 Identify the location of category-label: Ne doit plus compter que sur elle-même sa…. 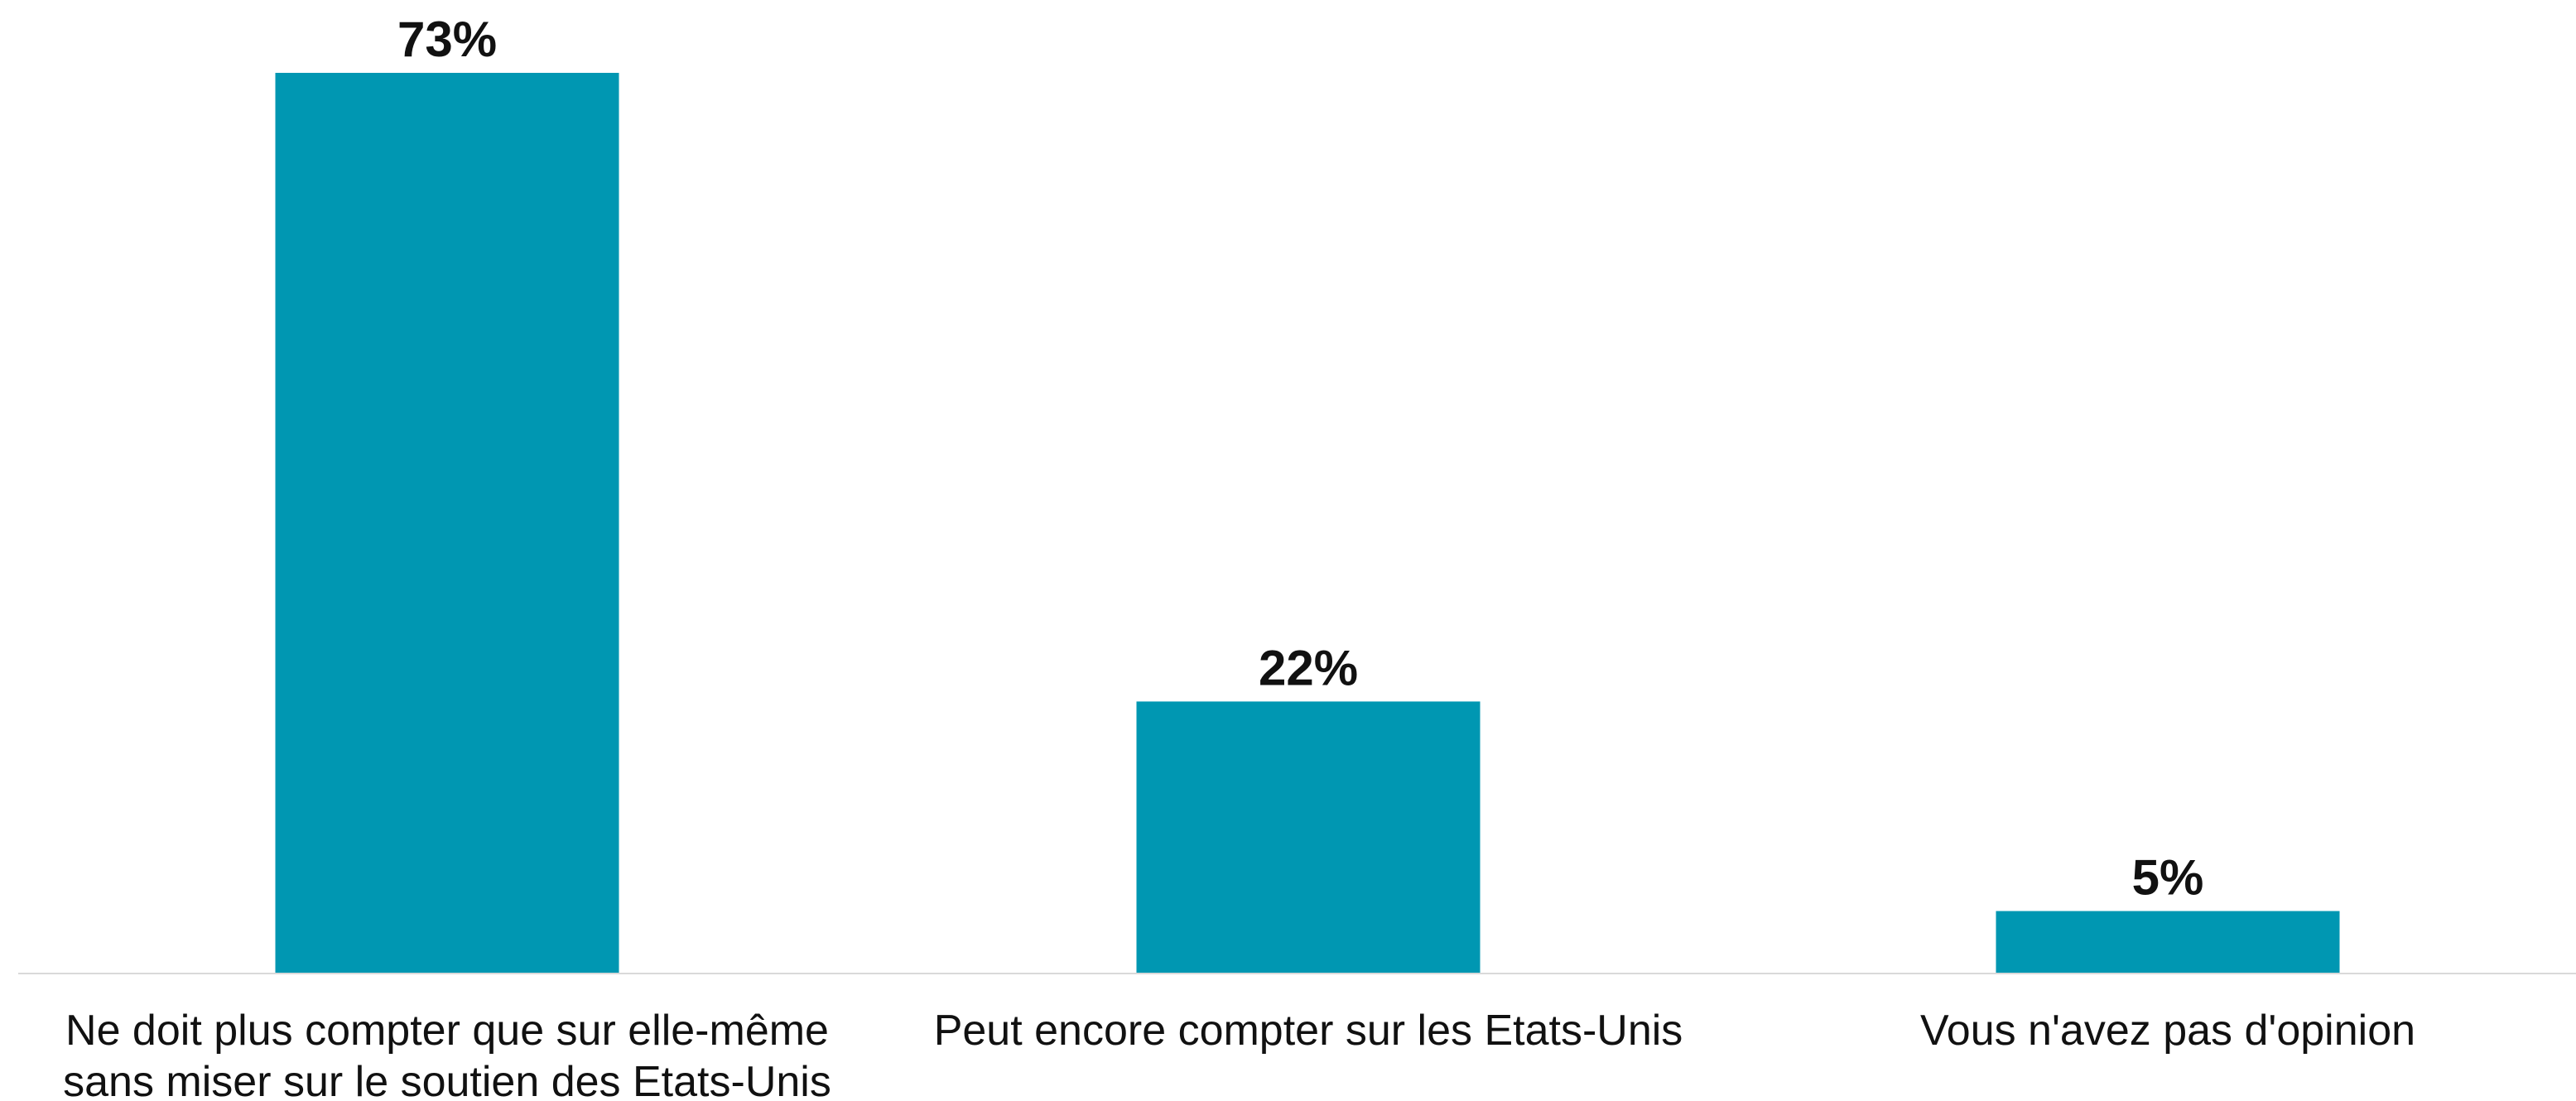
(447, 1054).